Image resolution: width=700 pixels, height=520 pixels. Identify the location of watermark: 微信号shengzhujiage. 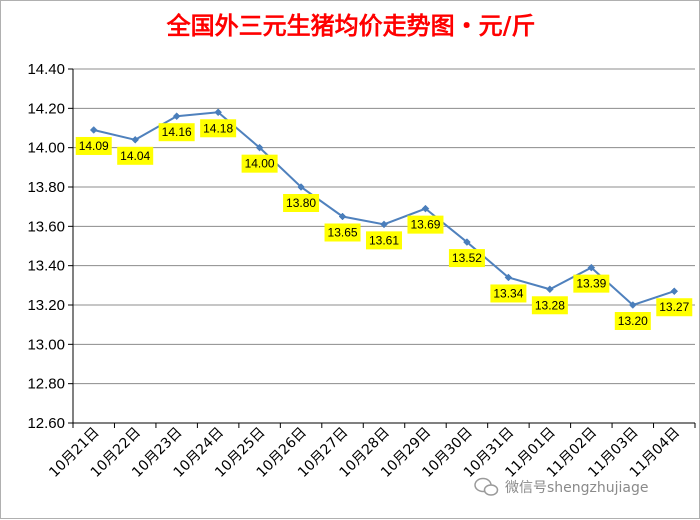
(561, 486).